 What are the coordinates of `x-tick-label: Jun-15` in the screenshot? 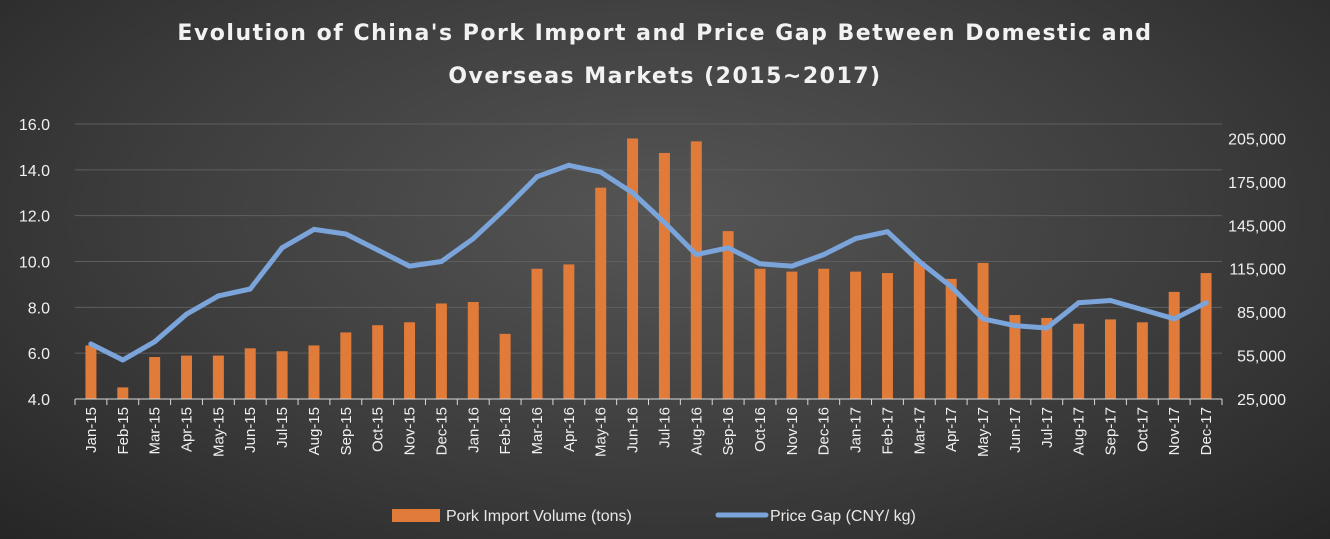 It's located at (250, 430).